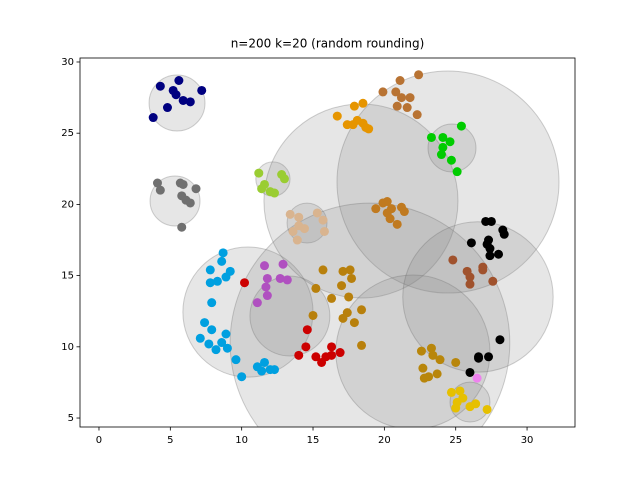 The image size is (640, 480). I want to click on y-tick-label: 20, so click(67, 204).